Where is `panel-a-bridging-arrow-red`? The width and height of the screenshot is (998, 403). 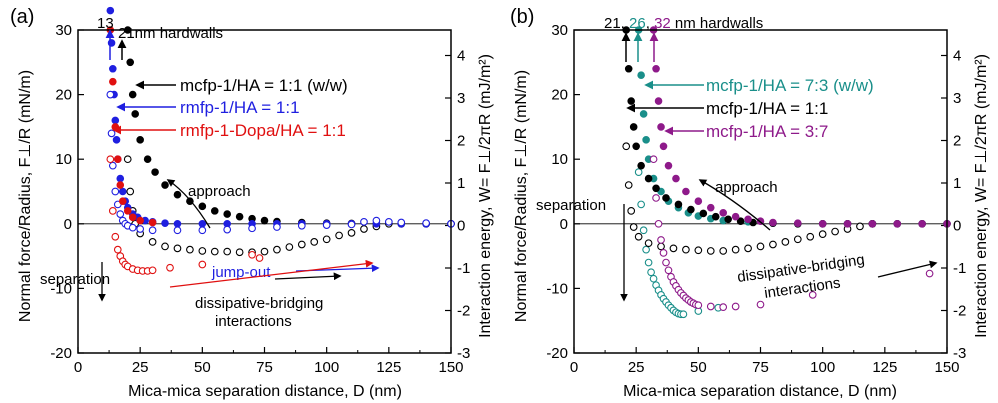
panel-a-bridging-arrow-red is located at coordinates (271, 273).